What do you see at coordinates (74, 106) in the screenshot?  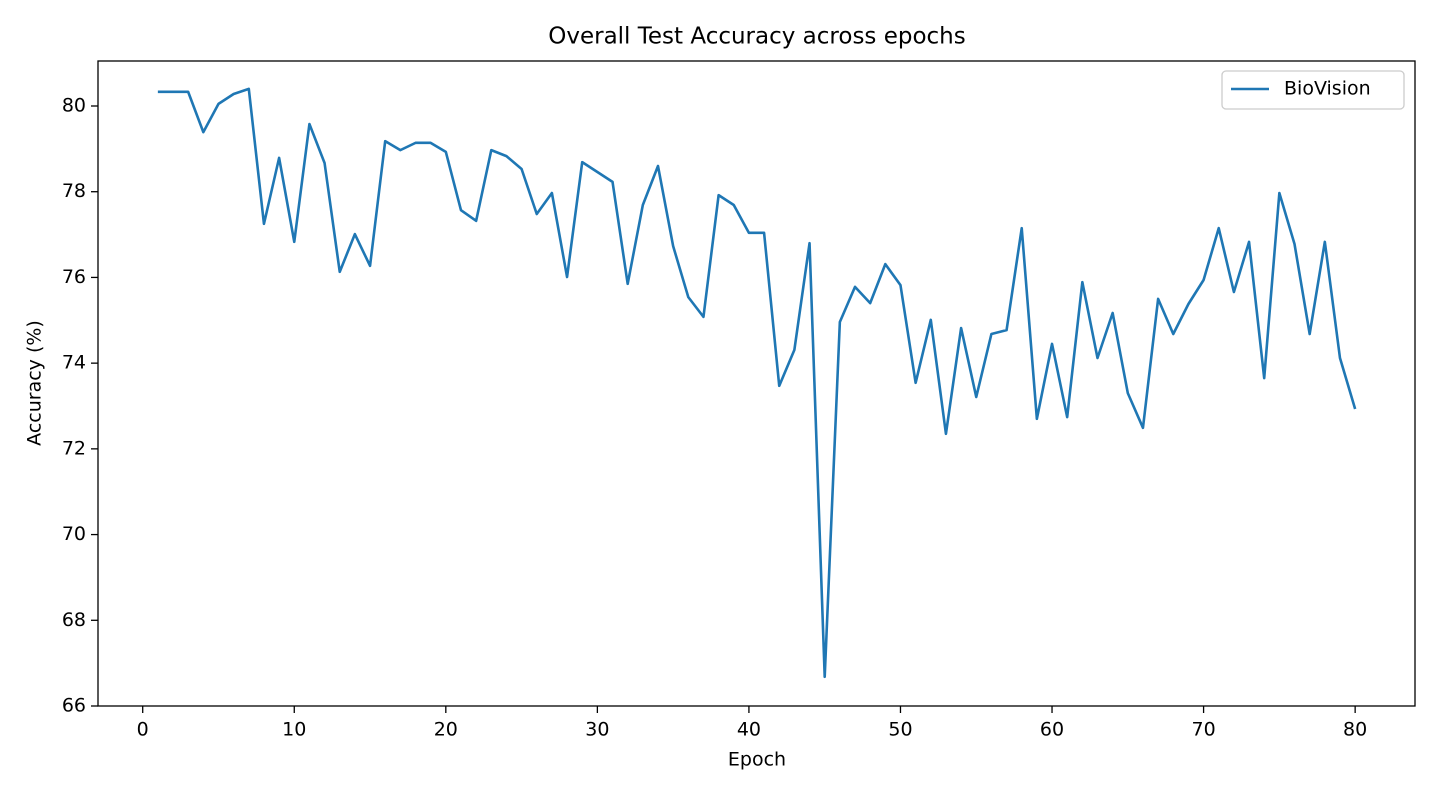 I see `y-tick-label: 80` at bounding box center [74, 106].